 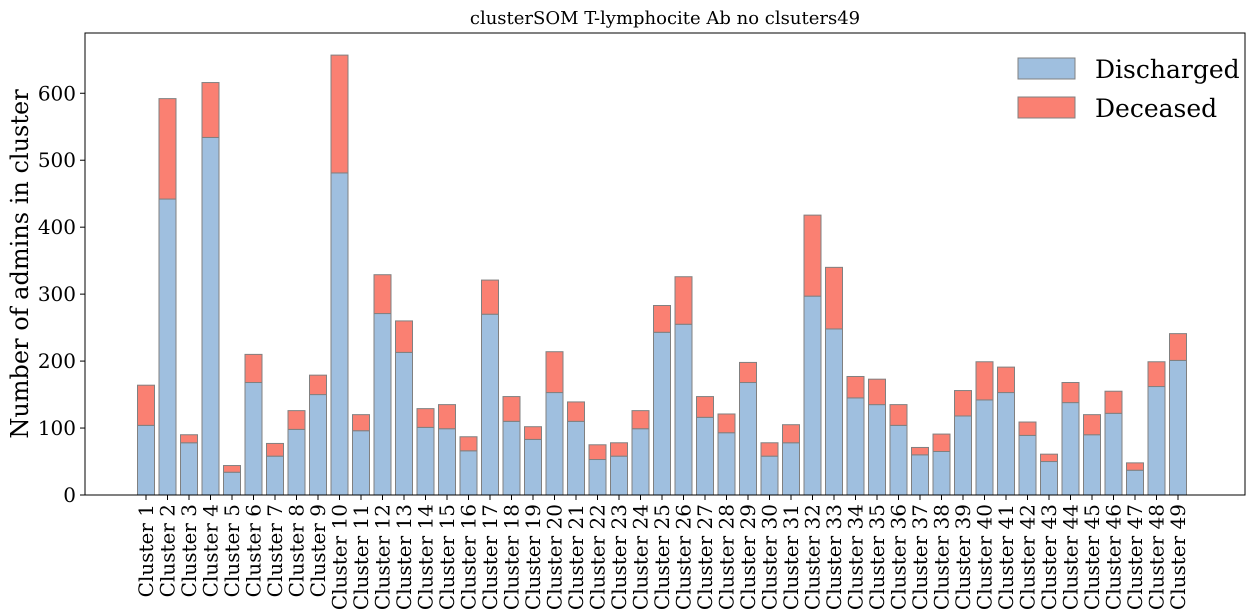 What do you see at coordinates (684, 557) in the screenshot?
I see `x-tick-label: Cluster 26` at bounding box center [684, 557].